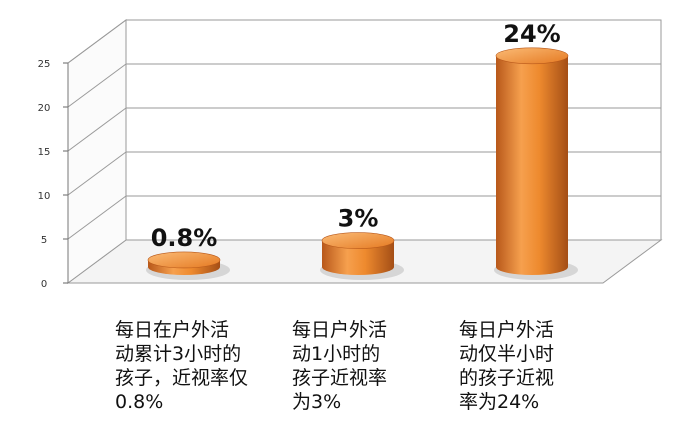 The image size is (675, 447). Describe the element at coordinates (44, 284) in the screenshot. I see `y-tick-label: 0` at that location.